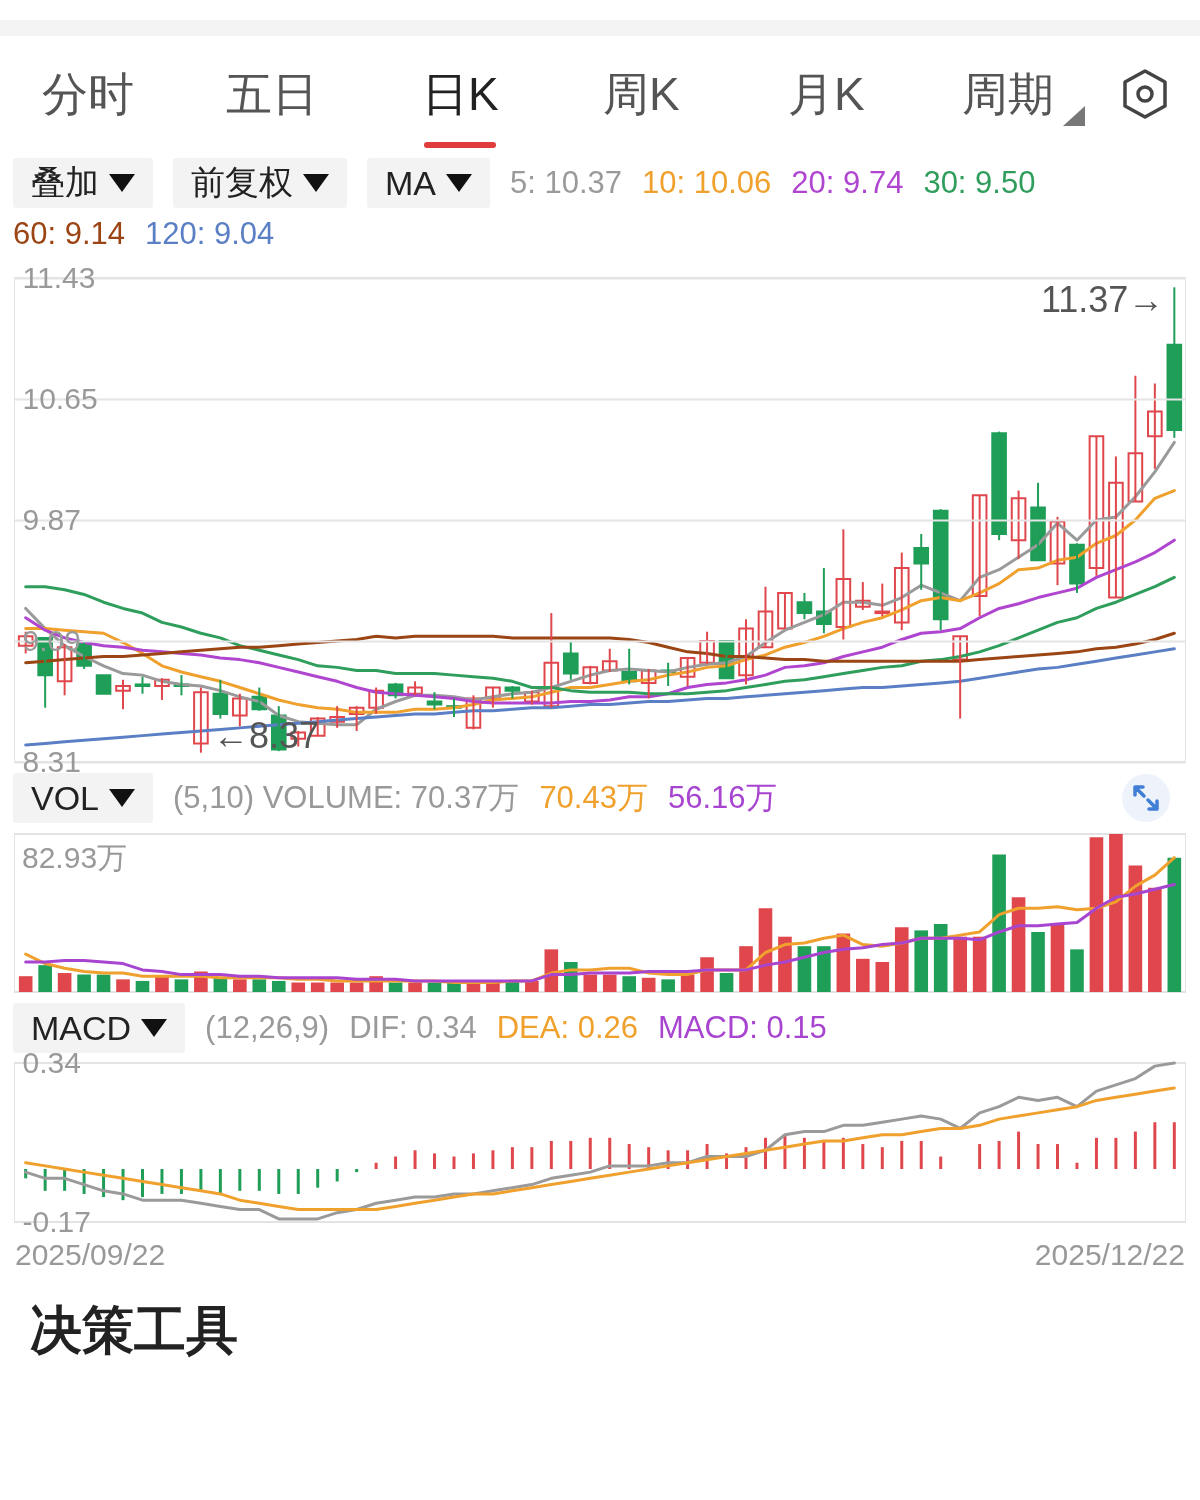  I want to click on text: 2025/12/22, so click(1109, 1255).